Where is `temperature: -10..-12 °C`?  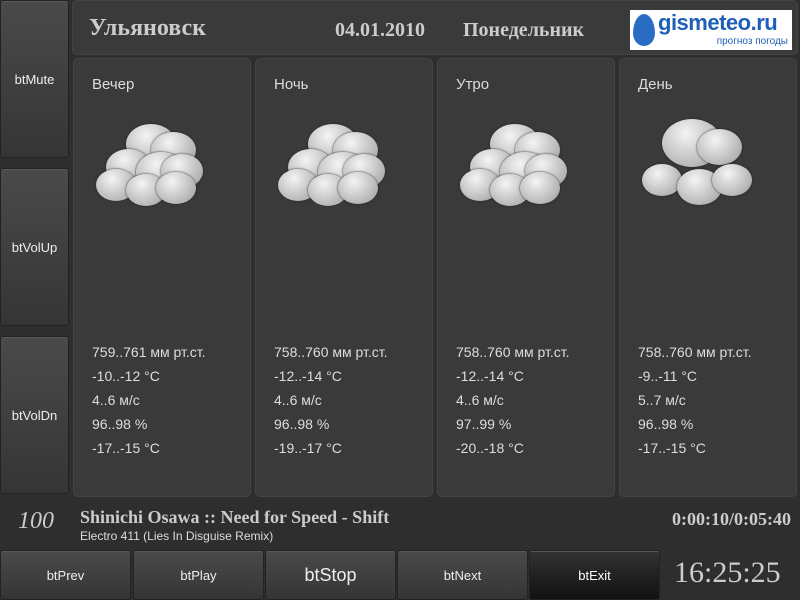 temperature: -10..-12 °C is located at coordinates (126, 376).